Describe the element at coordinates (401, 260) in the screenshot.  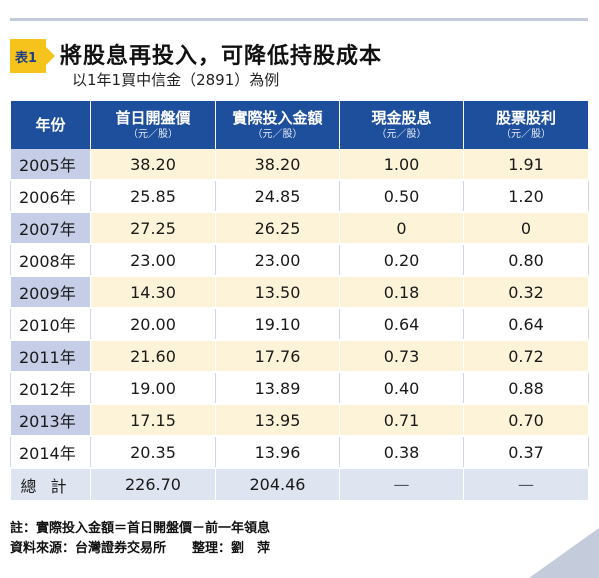
I see `cell-cash-dividend: 0.20` at that location.